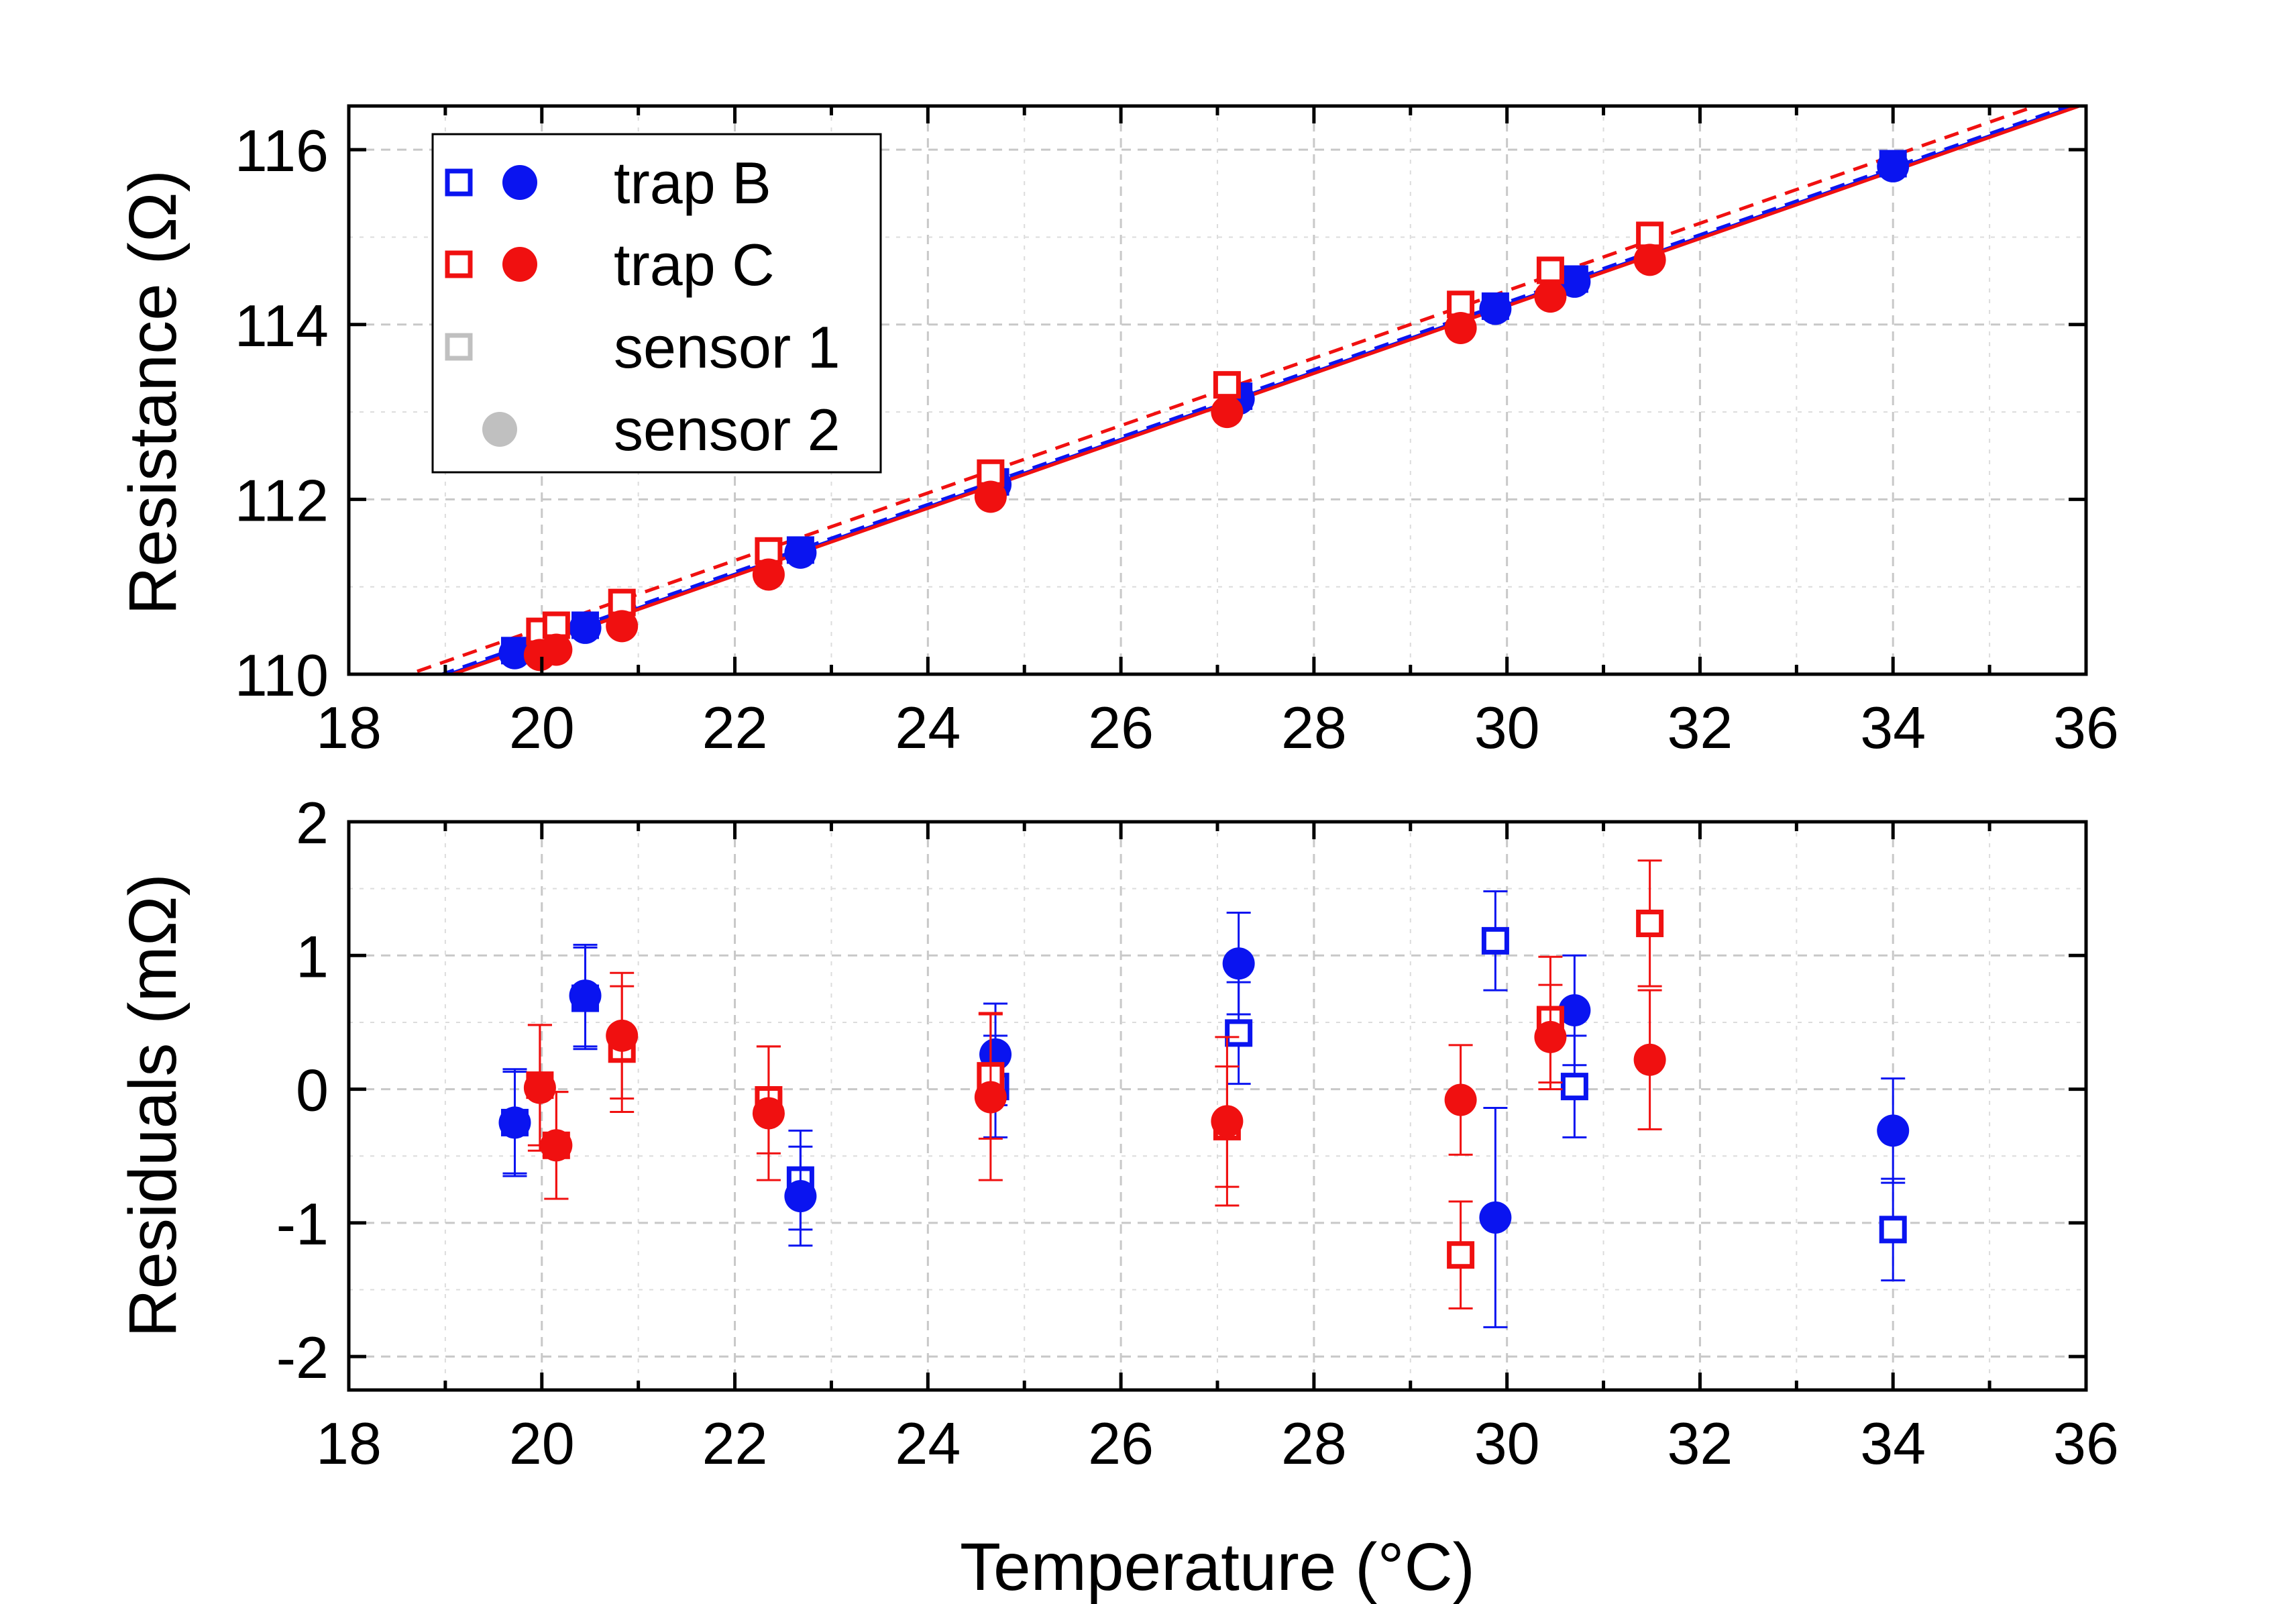 The width and height of the screenshot is (2296, 1604). I want to click on resistance-ytick-label: 116, so click(282, 150).